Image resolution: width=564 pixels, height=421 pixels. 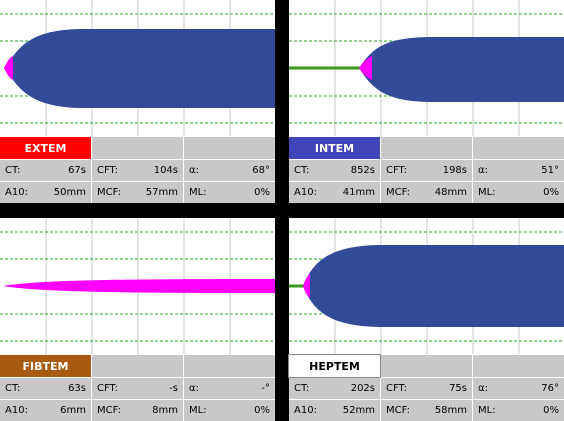 I want to click on label-row: FIBTEM, so click(x=137, y=366).